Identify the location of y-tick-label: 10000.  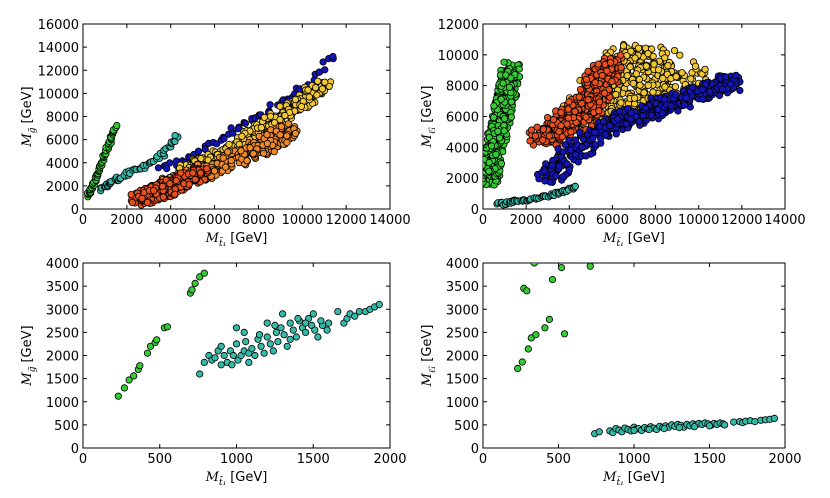
(458, 56).